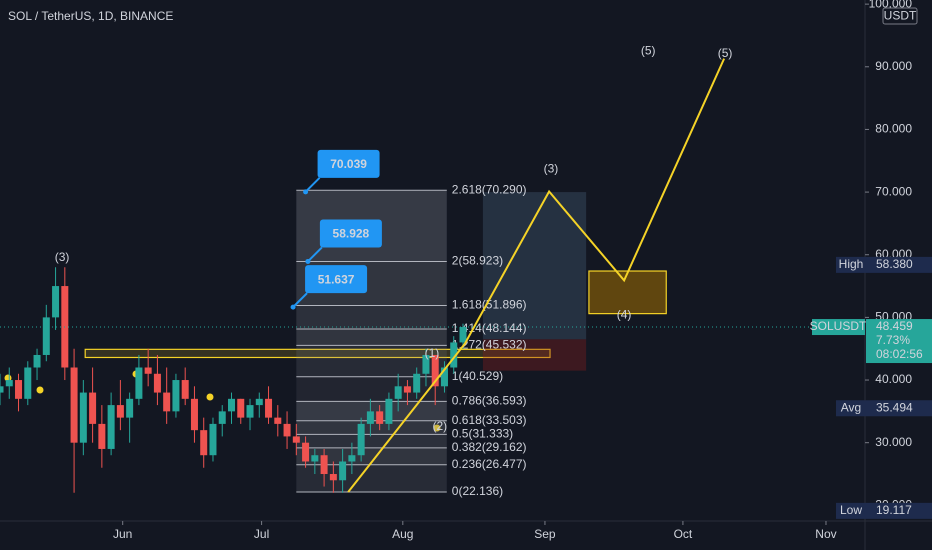 The image size is (932, 550). Describe the element at coordinates (900, 16) in the screenshot. I see `currency-badge` at that location.